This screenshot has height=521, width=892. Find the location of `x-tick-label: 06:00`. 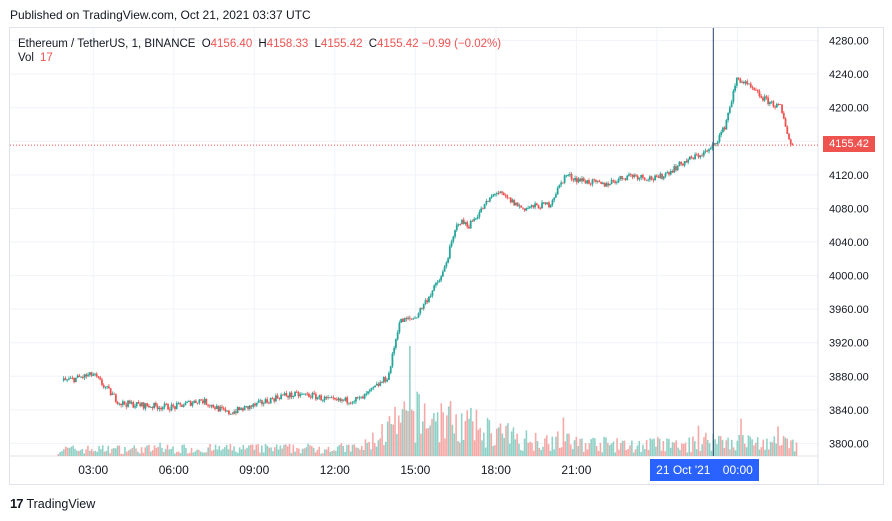

x-tick-label: 06:00 is located at coordinates (174, 470).